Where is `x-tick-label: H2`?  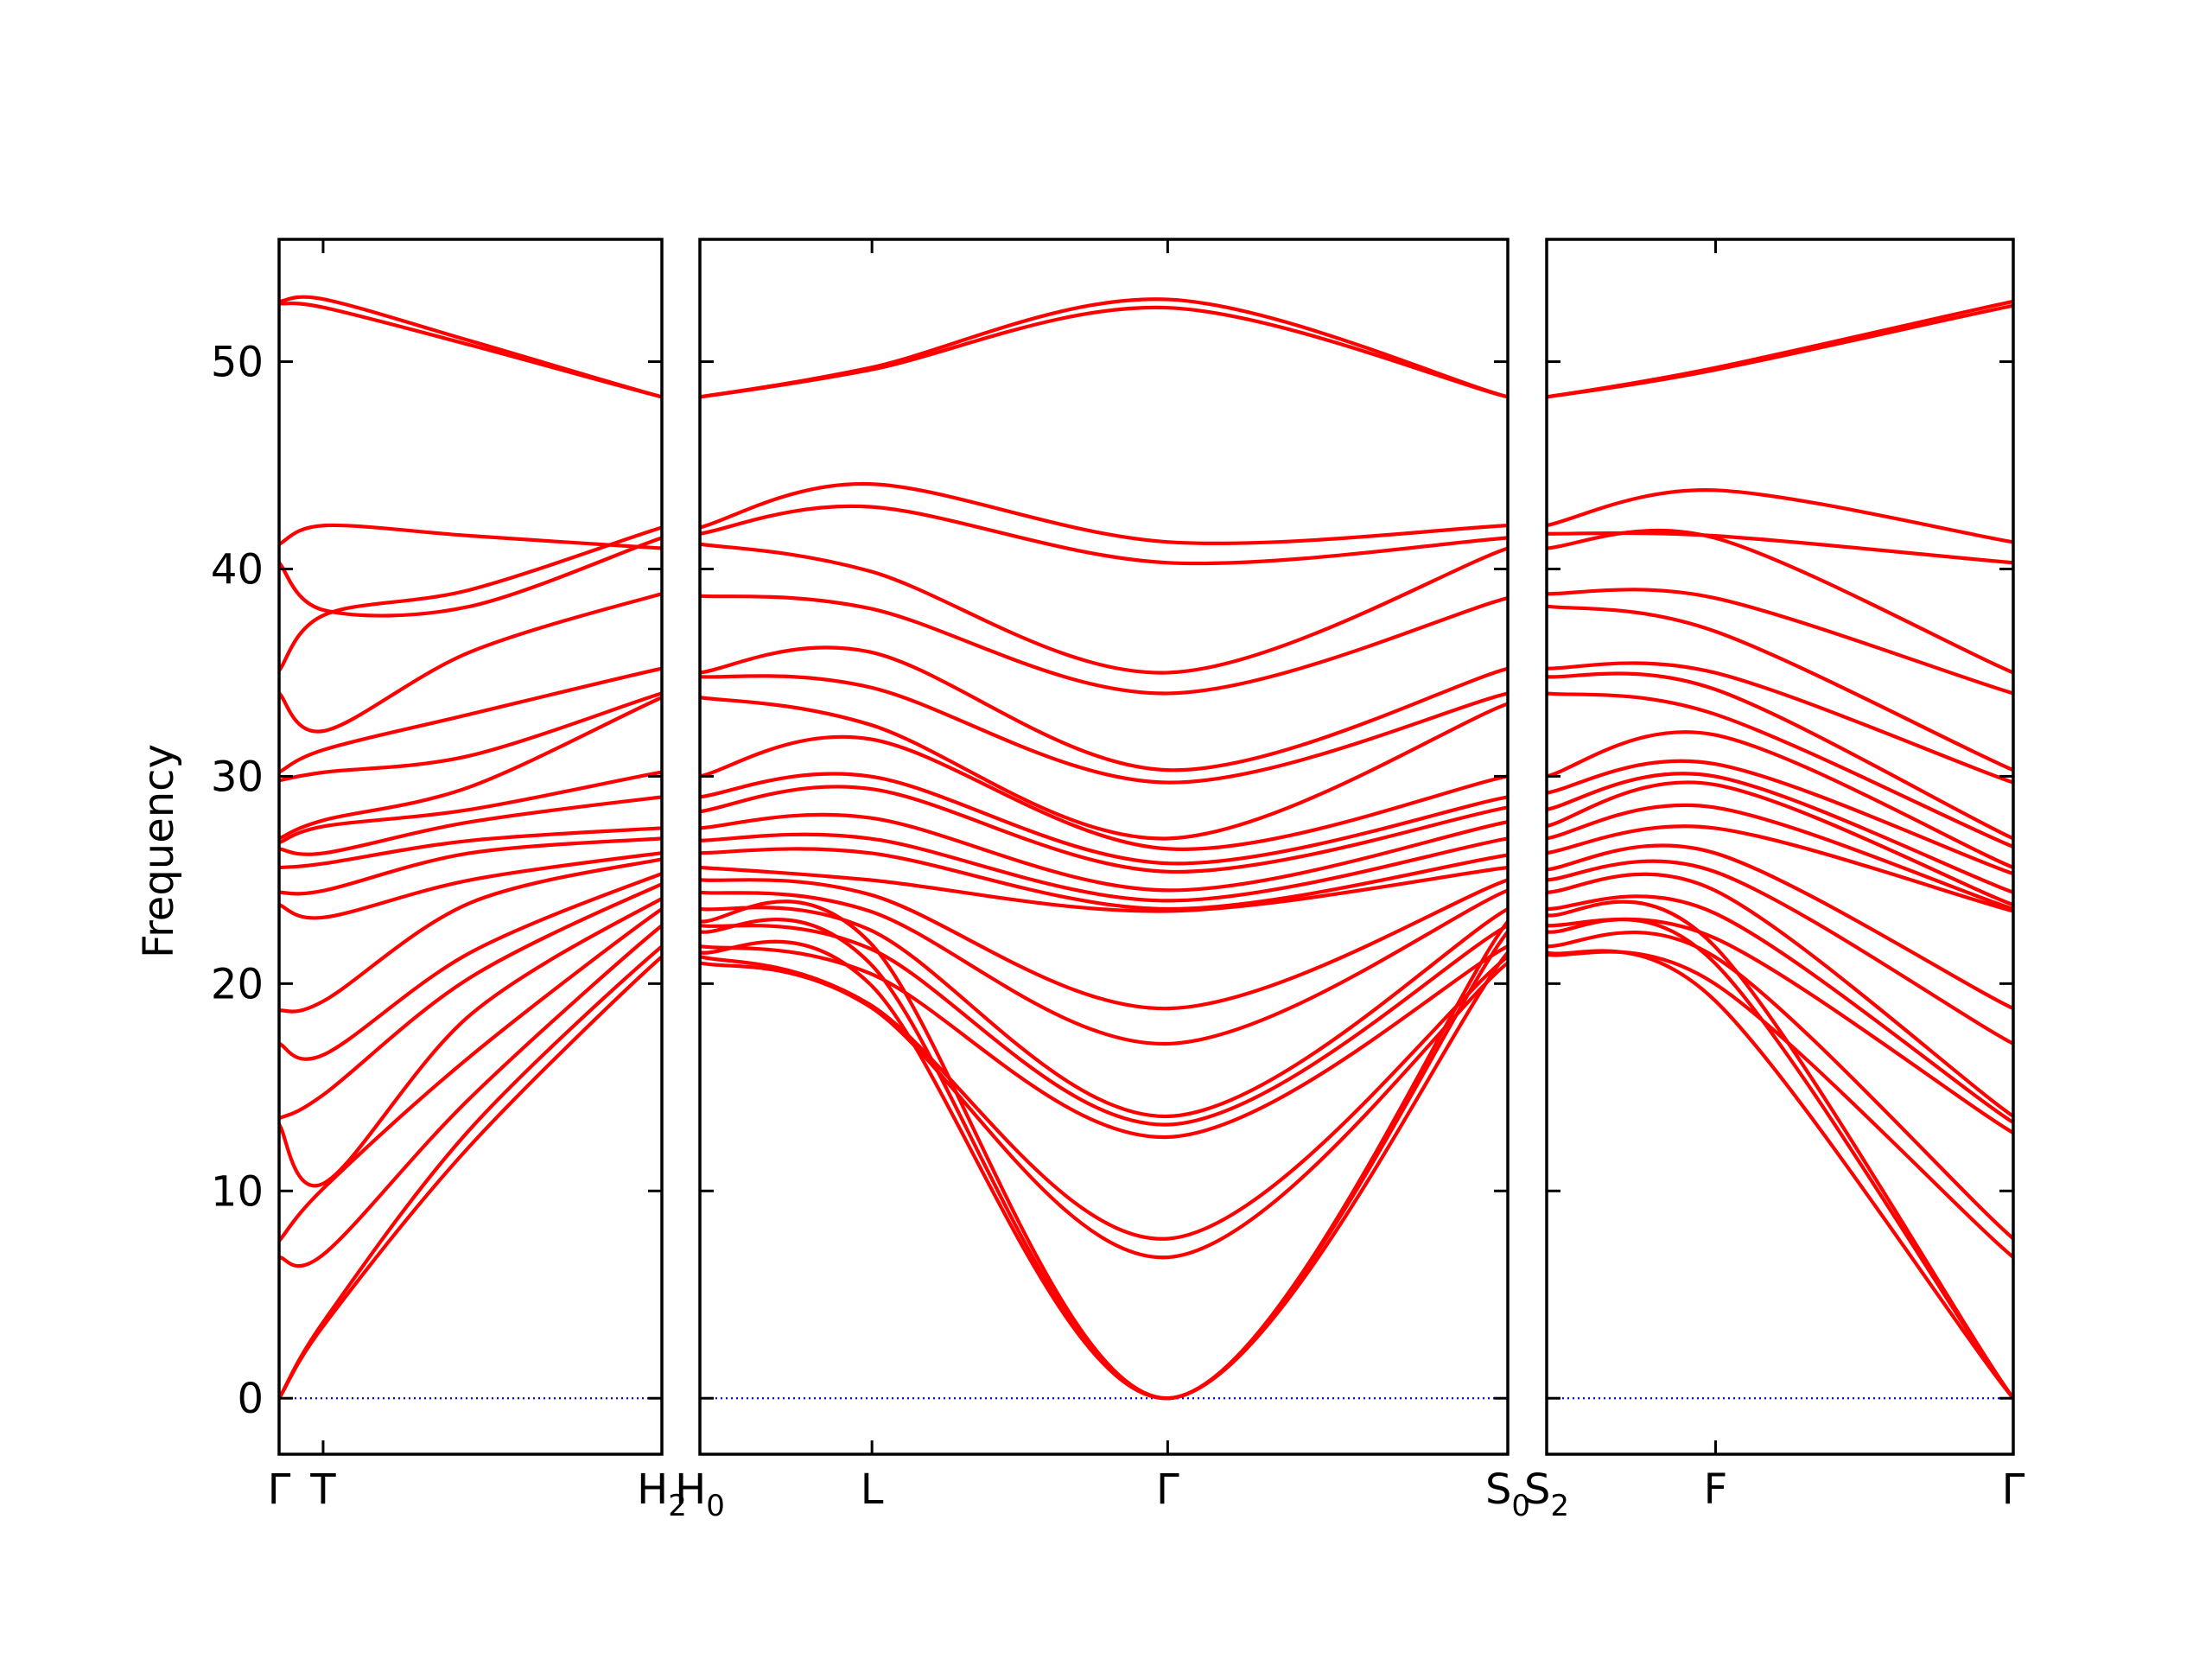
x-tick-label: H2 is located at coordinates (662, 1494).